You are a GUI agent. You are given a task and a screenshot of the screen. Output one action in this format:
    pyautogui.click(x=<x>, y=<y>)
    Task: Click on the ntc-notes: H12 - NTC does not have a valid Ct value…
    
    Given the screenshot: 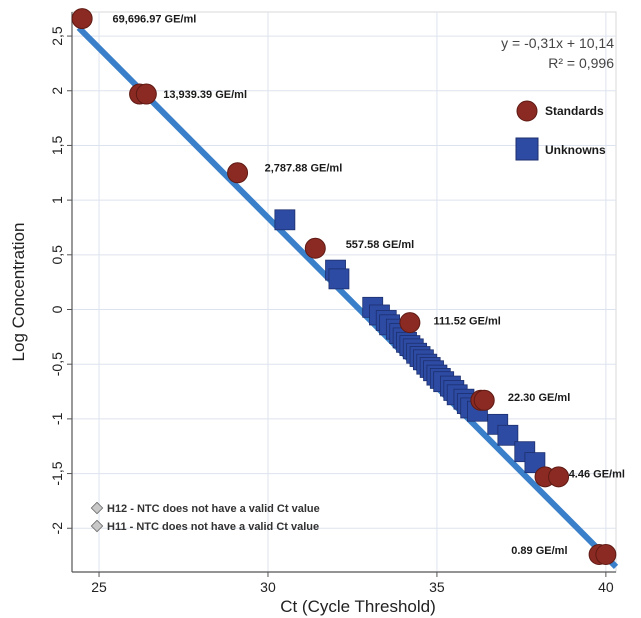 What is the action you would take?
    pyautogui.click(x=205, y=517)
    